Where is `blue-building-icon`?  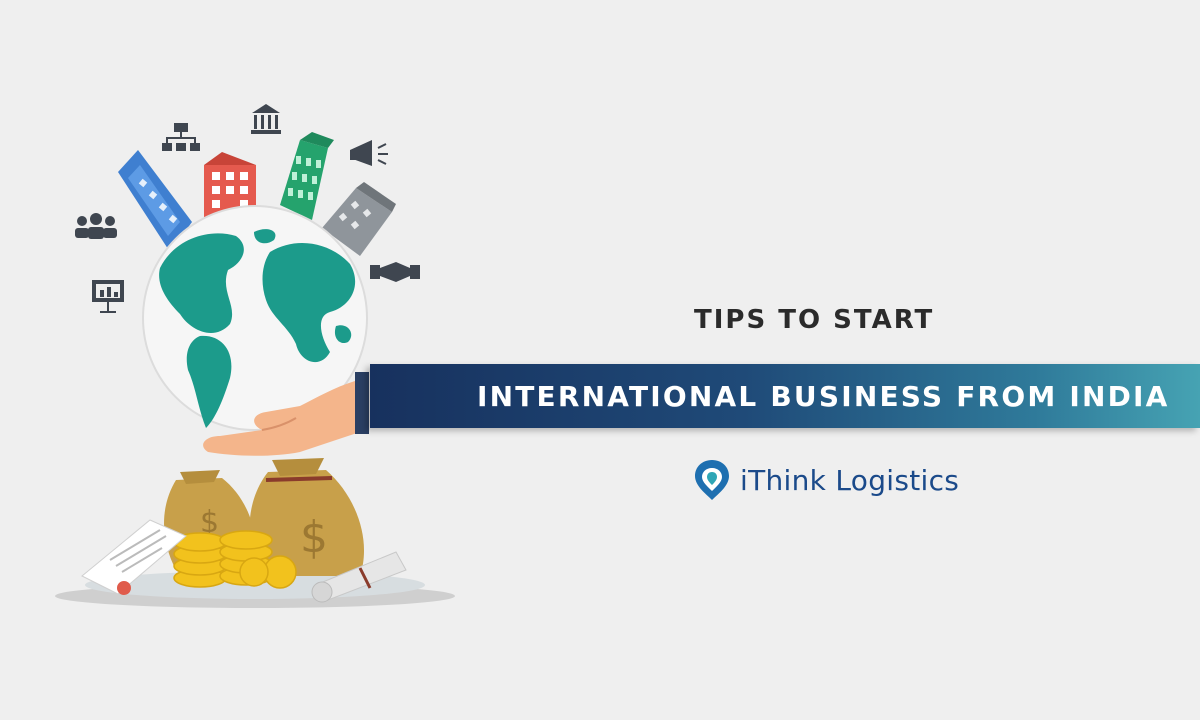 blue-building-icon is located at coordinates (155, 201).